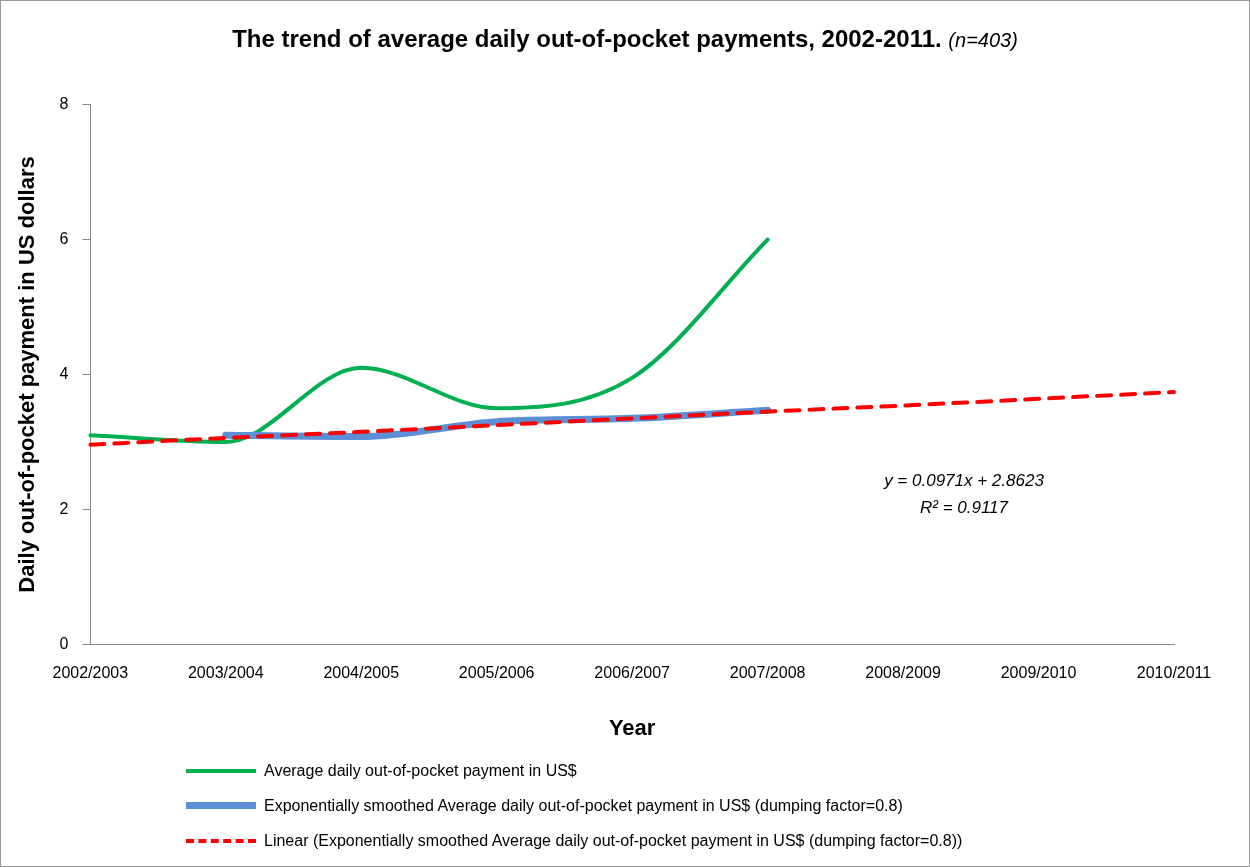 The height and width of the screenshot is (867, 1250). I want to click on annotation: R² = 0.9117, so click(964, 507).